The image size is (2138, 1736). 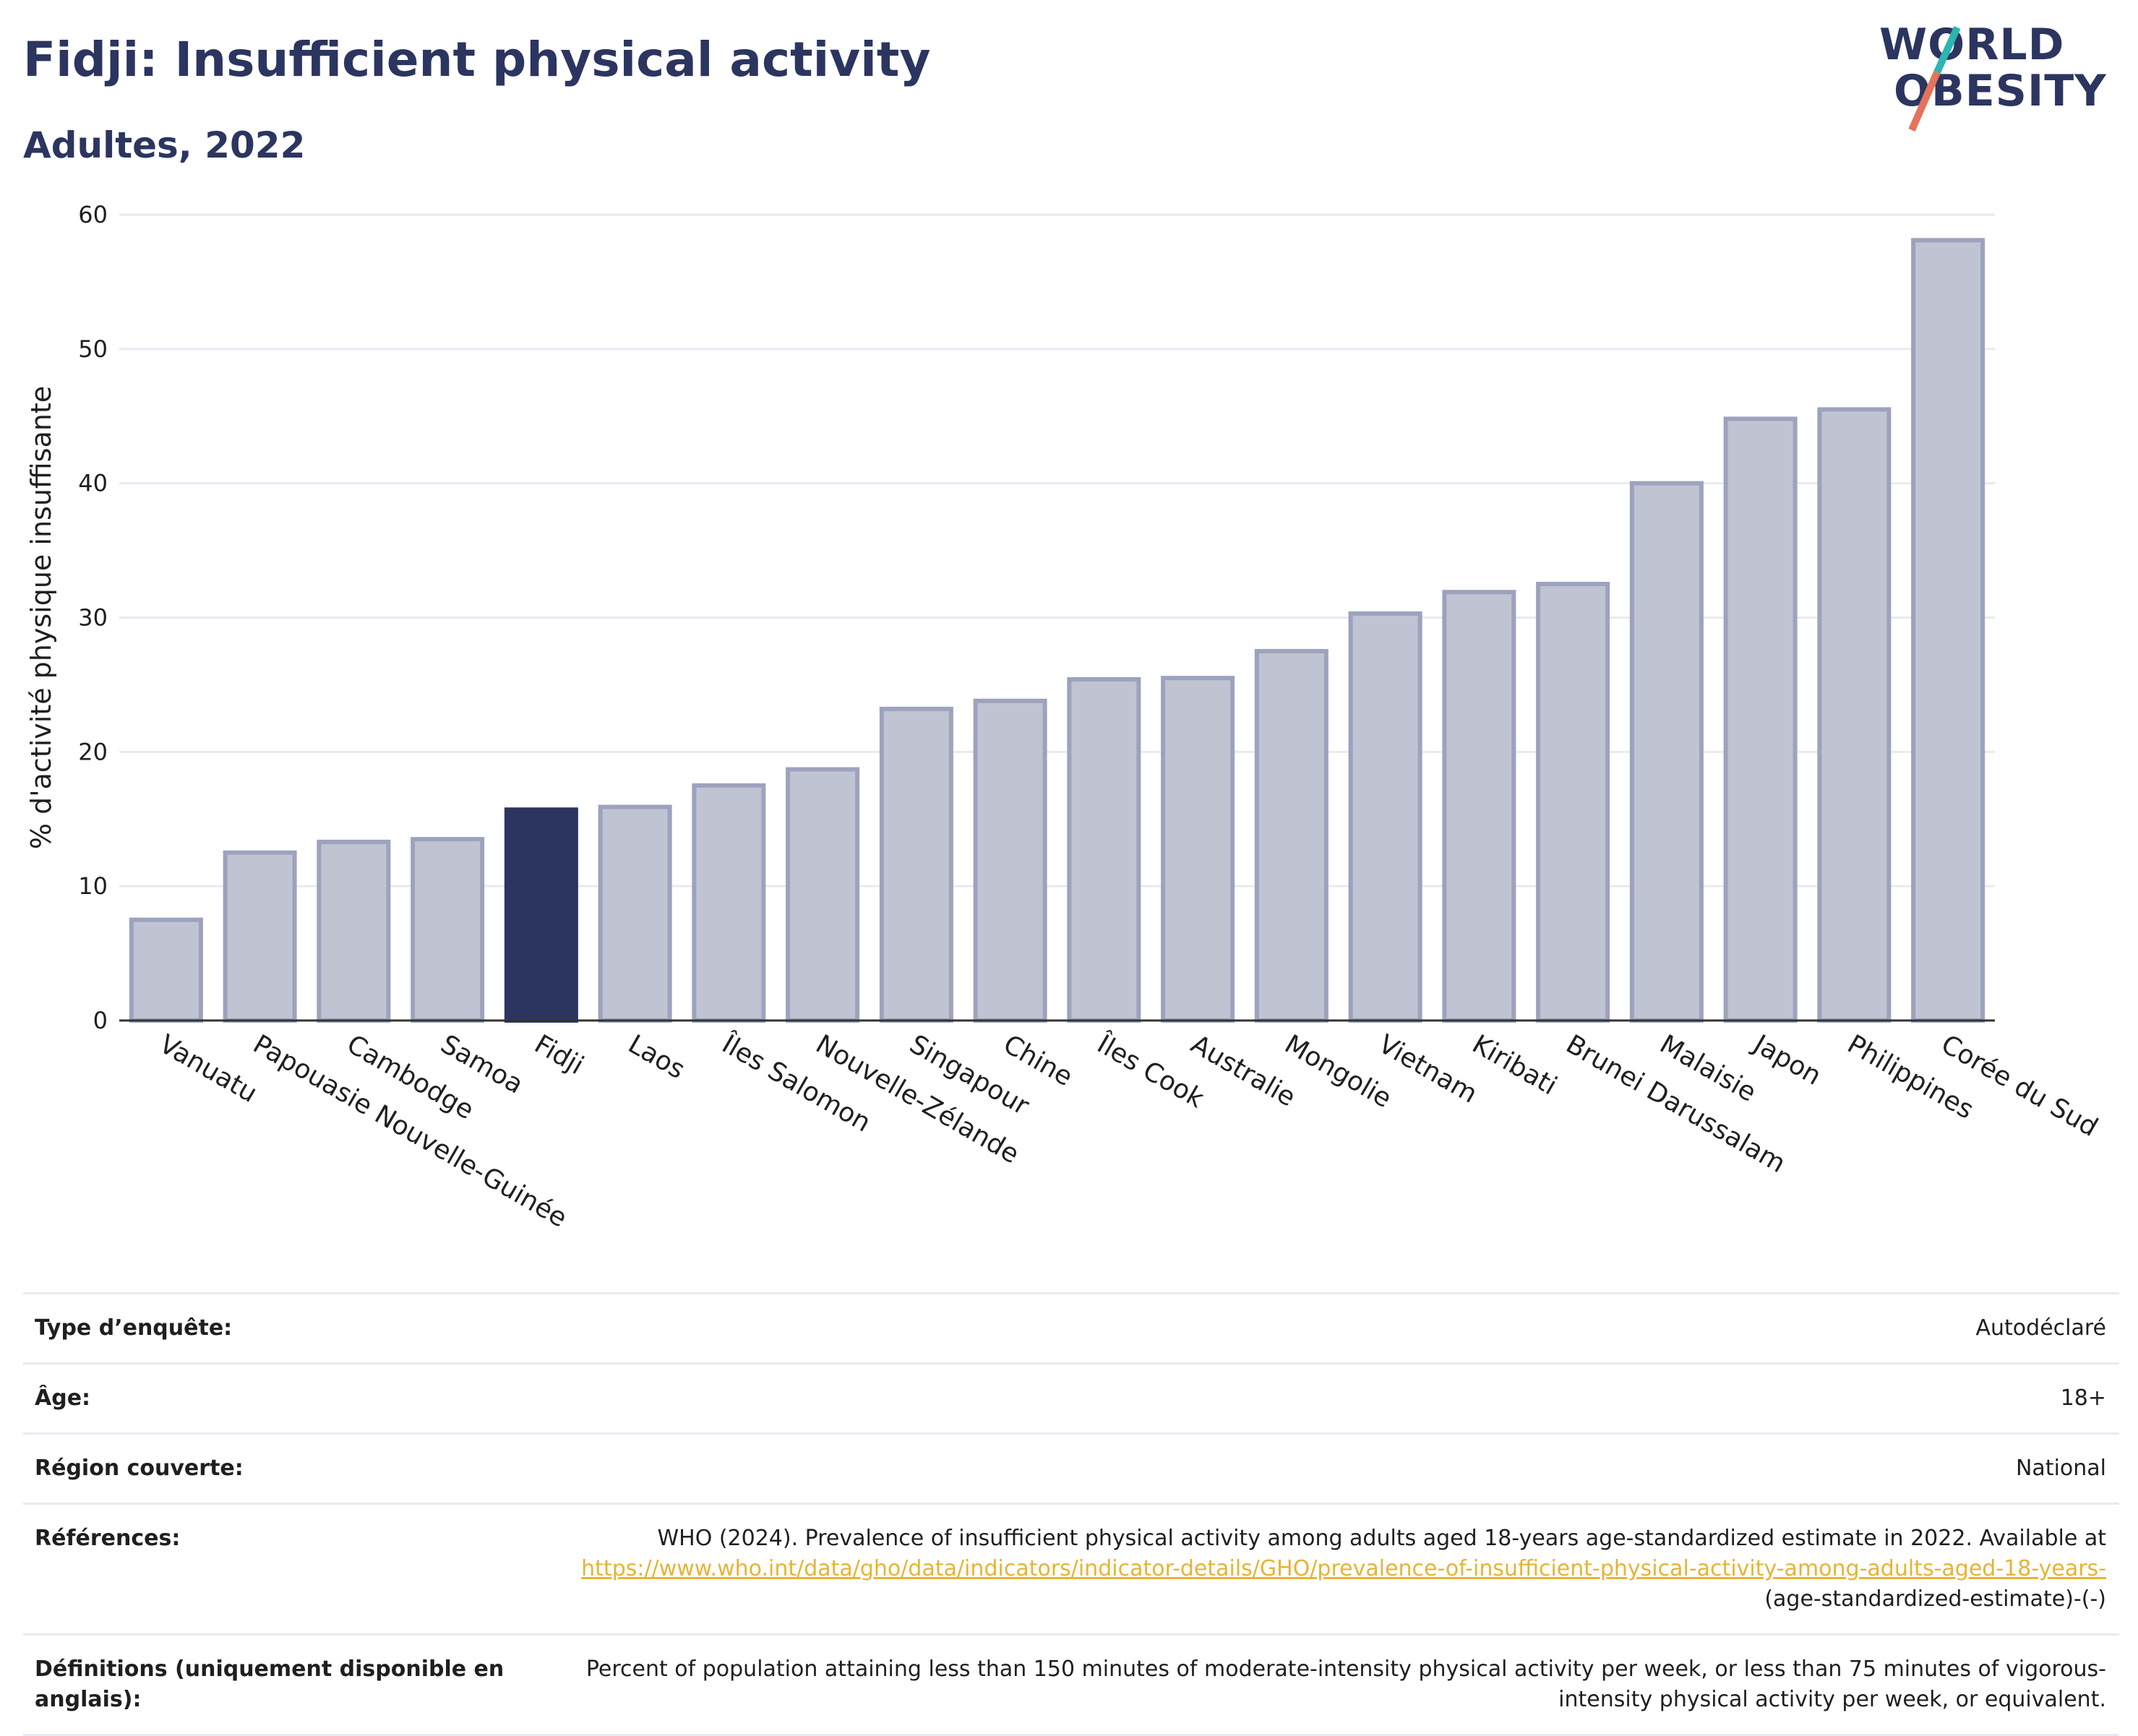 What do you see at coordinates (108, 1538) in the screenshot?
I see `info-key: Références:` at bounding box center [108, 1538].